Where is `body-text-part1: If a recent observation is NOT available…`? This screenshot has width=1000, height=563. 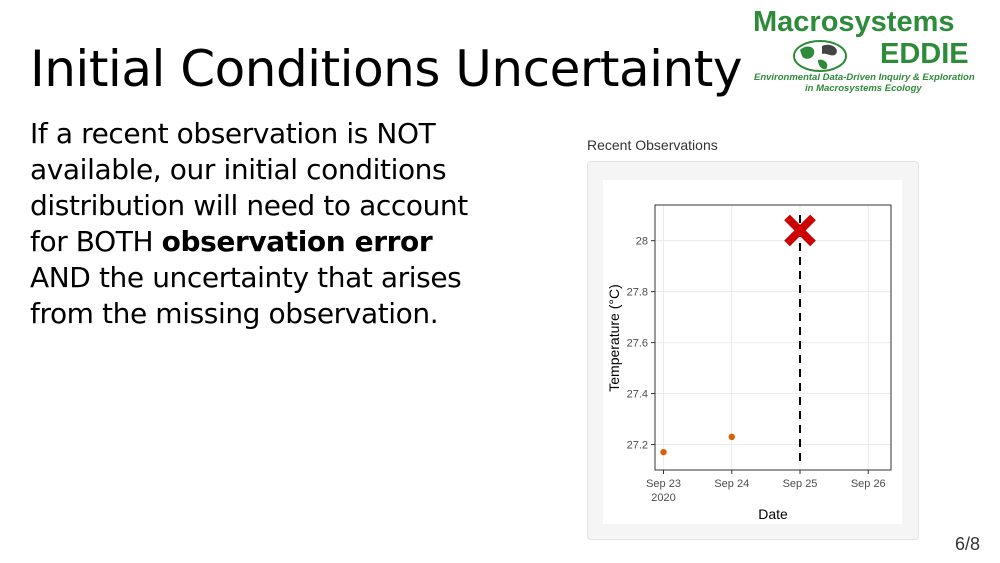
body-text-part1: If a recent observation is NOT available… is located at coordinates (249, 187).